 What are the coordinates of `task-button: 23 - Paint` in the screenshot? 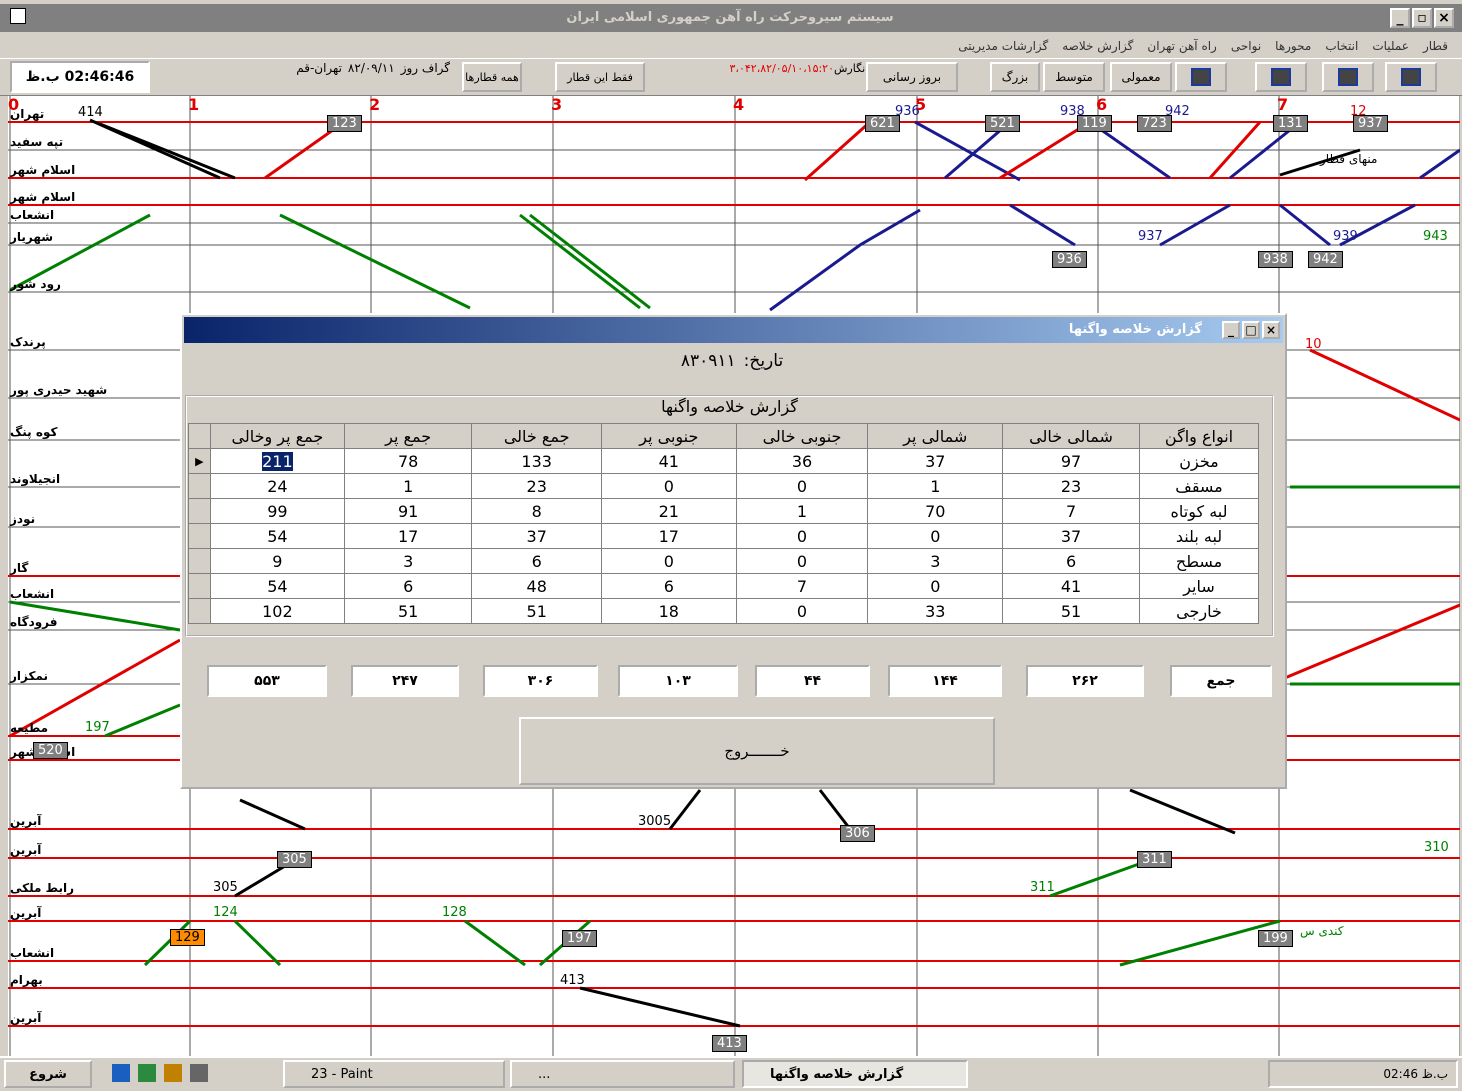 It's located at (394, 1074).